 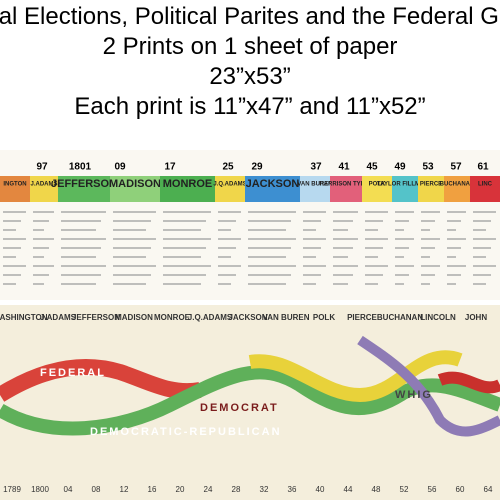 What do you see at coordinates (264, 489) in the screenshot?
I see `year-label: 32` at bounding box center [264, 489].